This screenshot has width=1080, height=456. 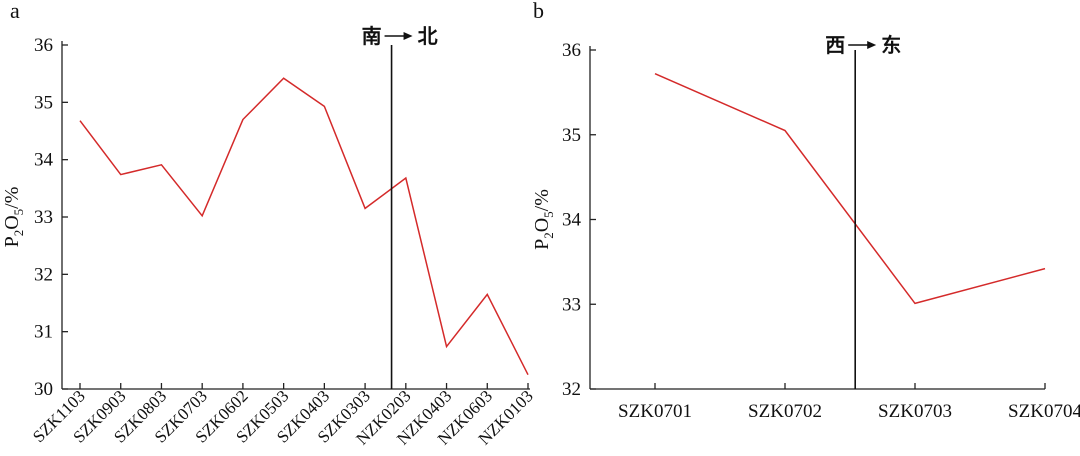 I want to click on x-tick-label: SZK0703, so click(x=915, y=411).